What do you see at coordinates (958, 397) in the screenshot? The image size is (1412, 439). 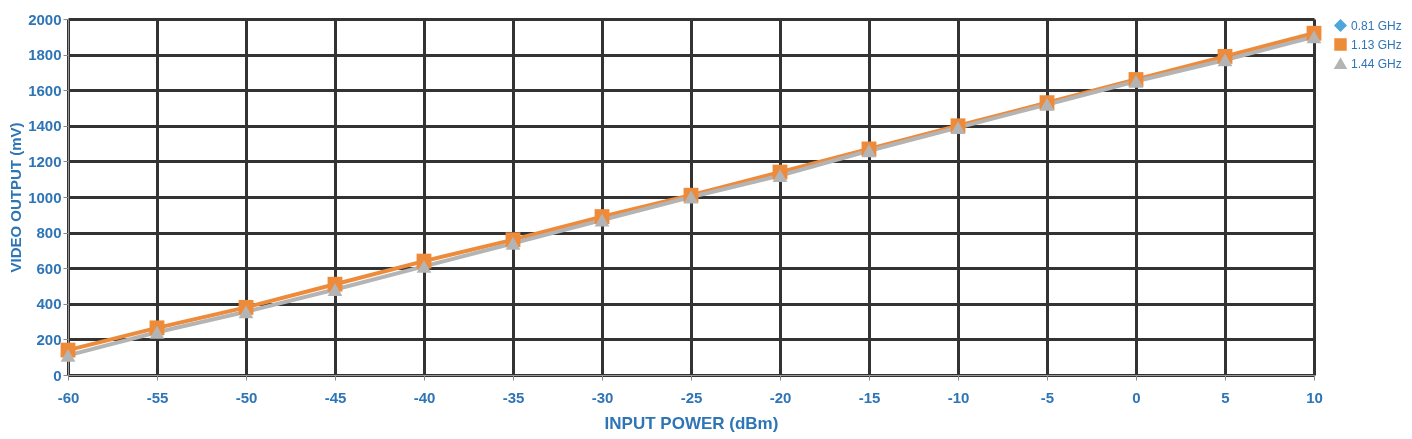 I see `x-tick-label: -10` at bounding box center [958, 397].